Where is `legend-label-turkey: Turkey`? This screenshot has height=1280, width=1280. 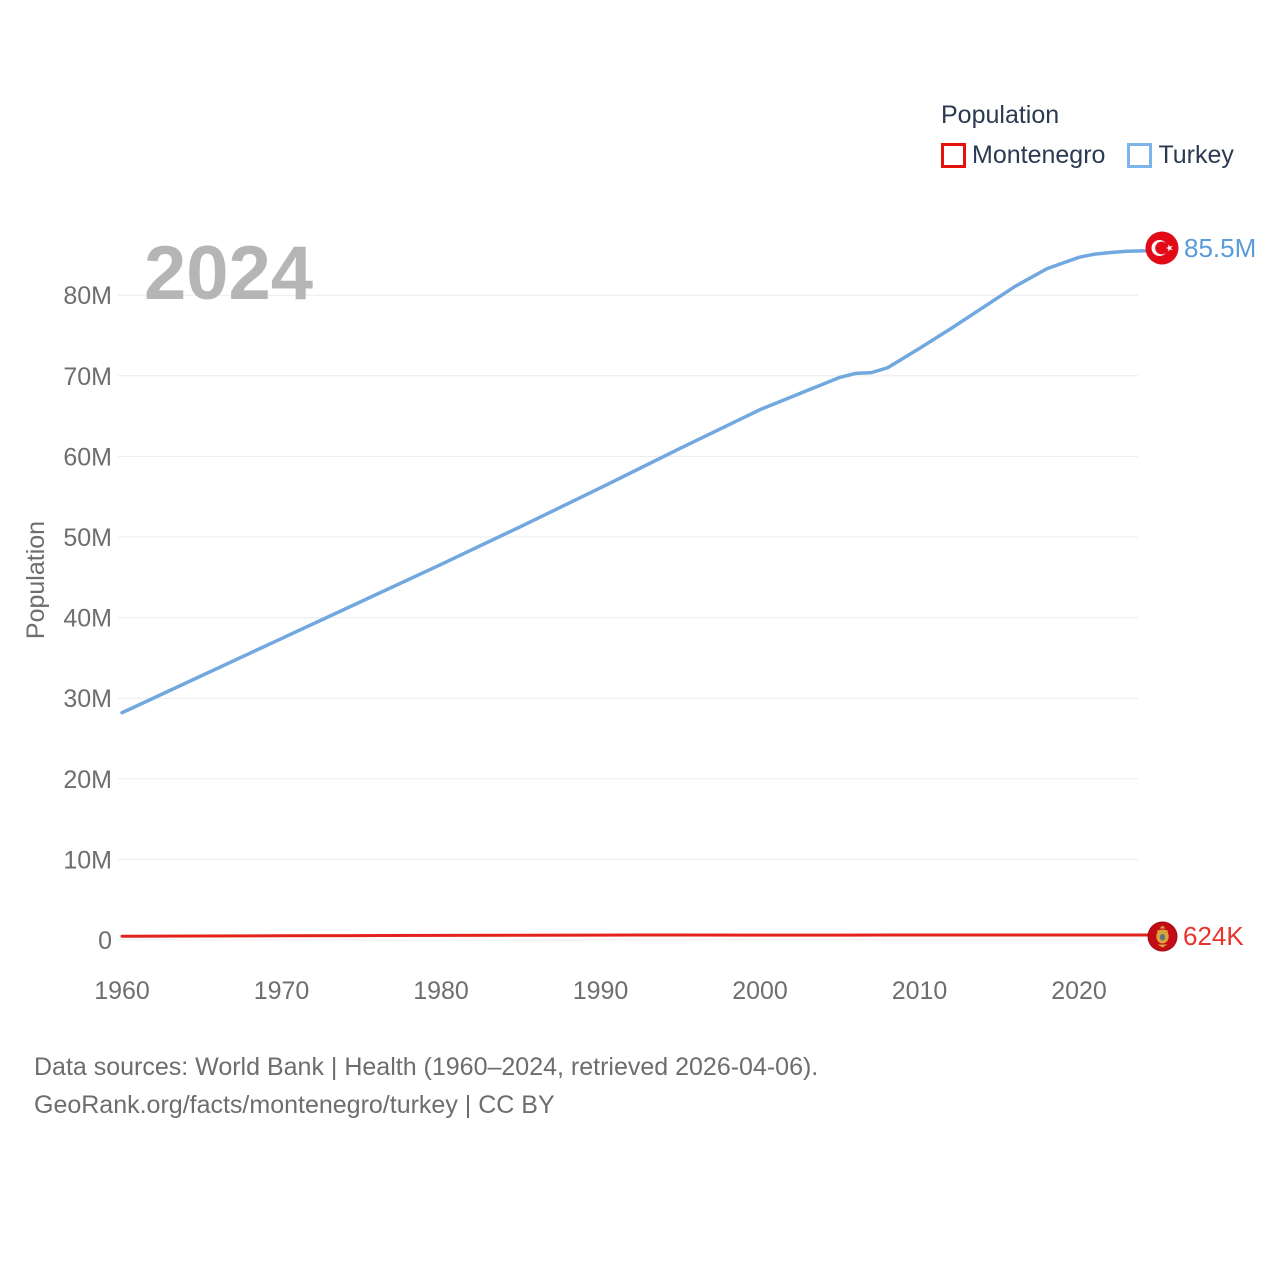
legend-label-turkey: Turkey is located at coordinates (1196, 155).